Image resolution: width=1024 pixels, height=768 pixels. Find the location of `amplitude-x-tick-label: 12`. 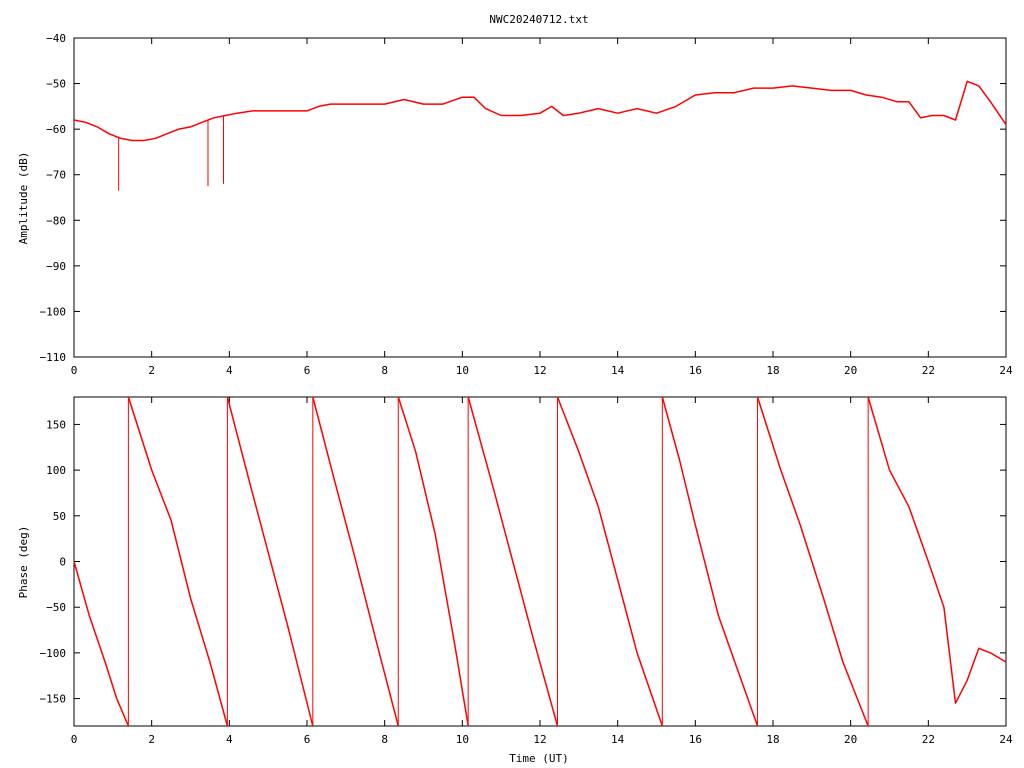

amplitude-x-tick-label: 12 is located at coordinates (539, 370).